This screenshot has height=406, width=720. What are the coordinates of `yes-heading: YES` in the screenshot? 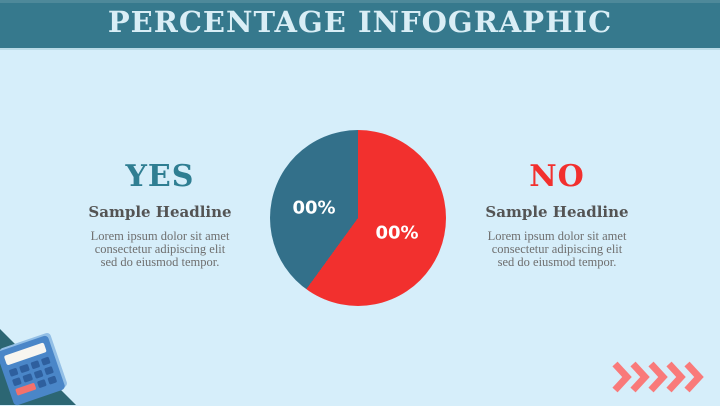 It's located at (160, 176).